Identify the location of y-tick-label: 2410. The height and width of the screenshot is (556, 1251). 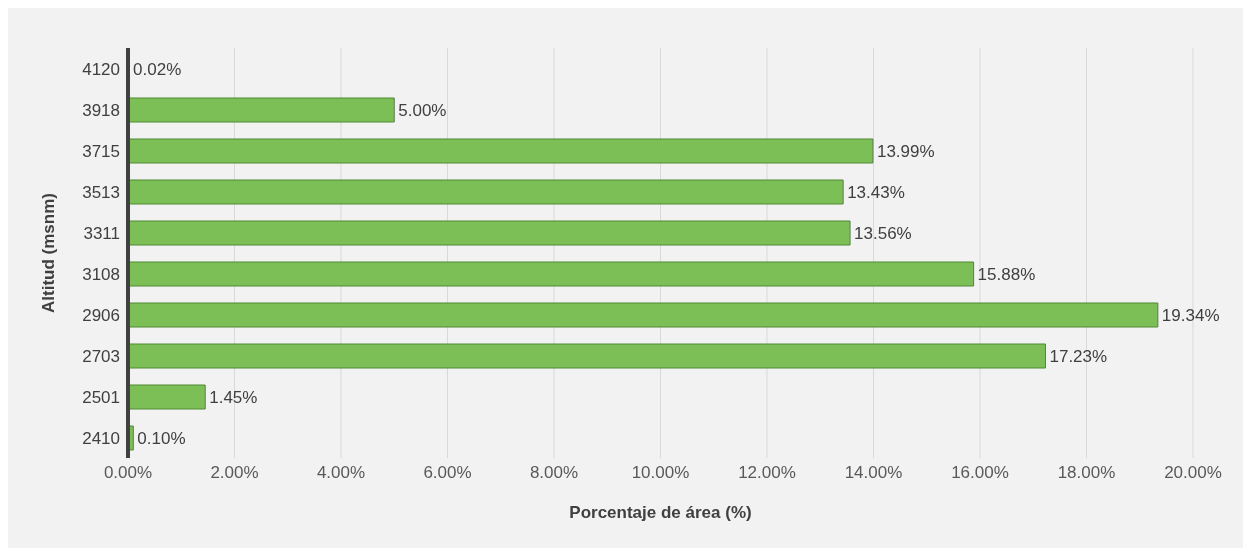
(101, 438).